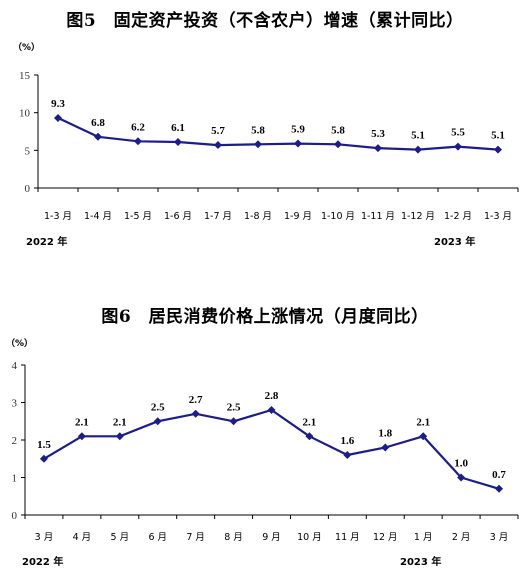 This screenshot has height=571, width=530. I want to click on x-tick-label: 12 月, so click(385, 537).